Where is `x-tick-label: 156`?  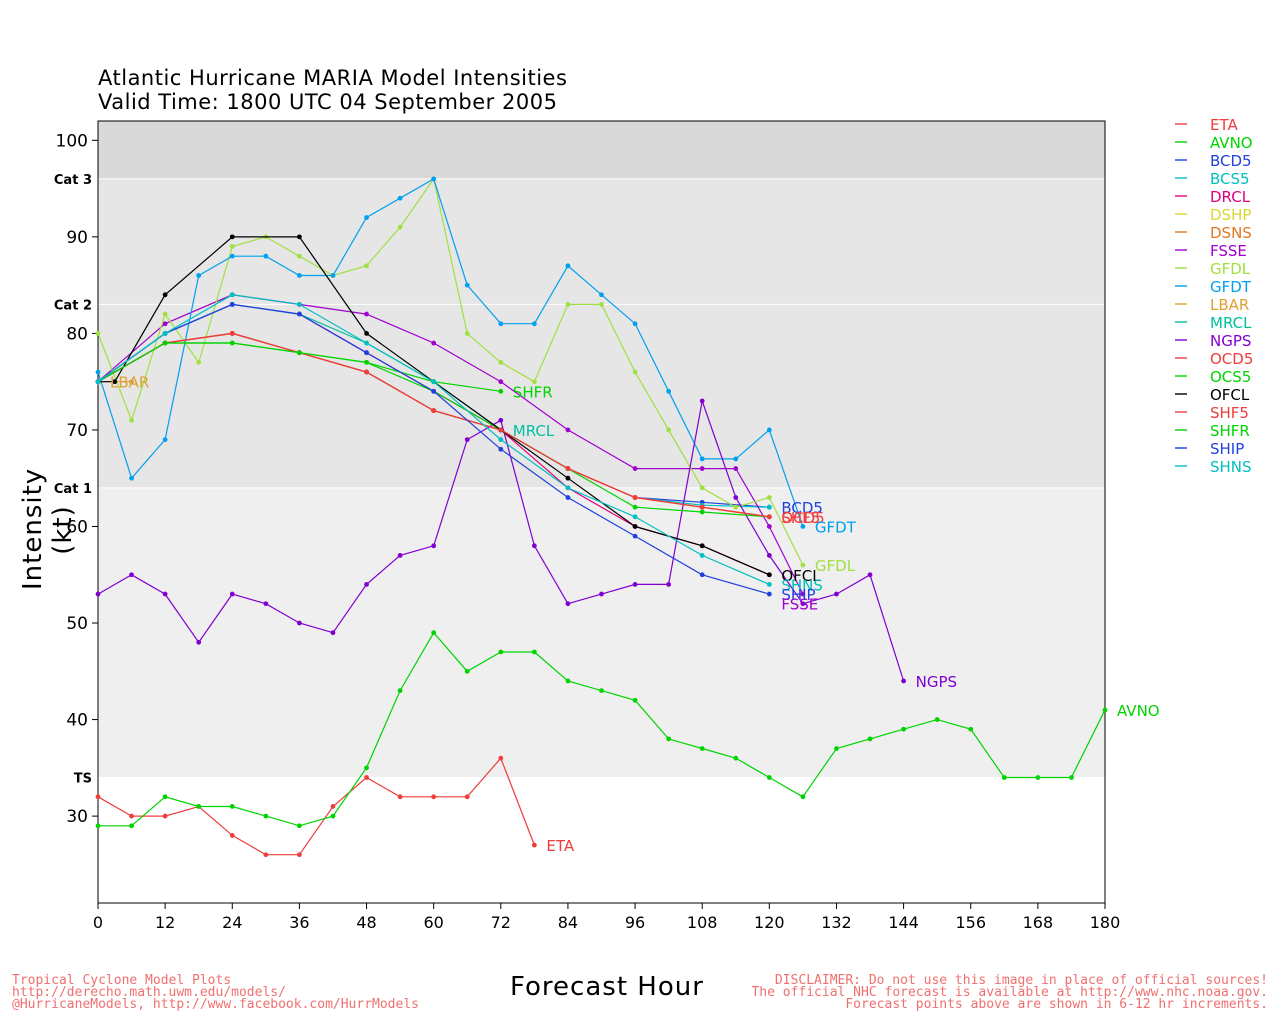
x-tick-label: 156 is located at coordinates (970, 922).